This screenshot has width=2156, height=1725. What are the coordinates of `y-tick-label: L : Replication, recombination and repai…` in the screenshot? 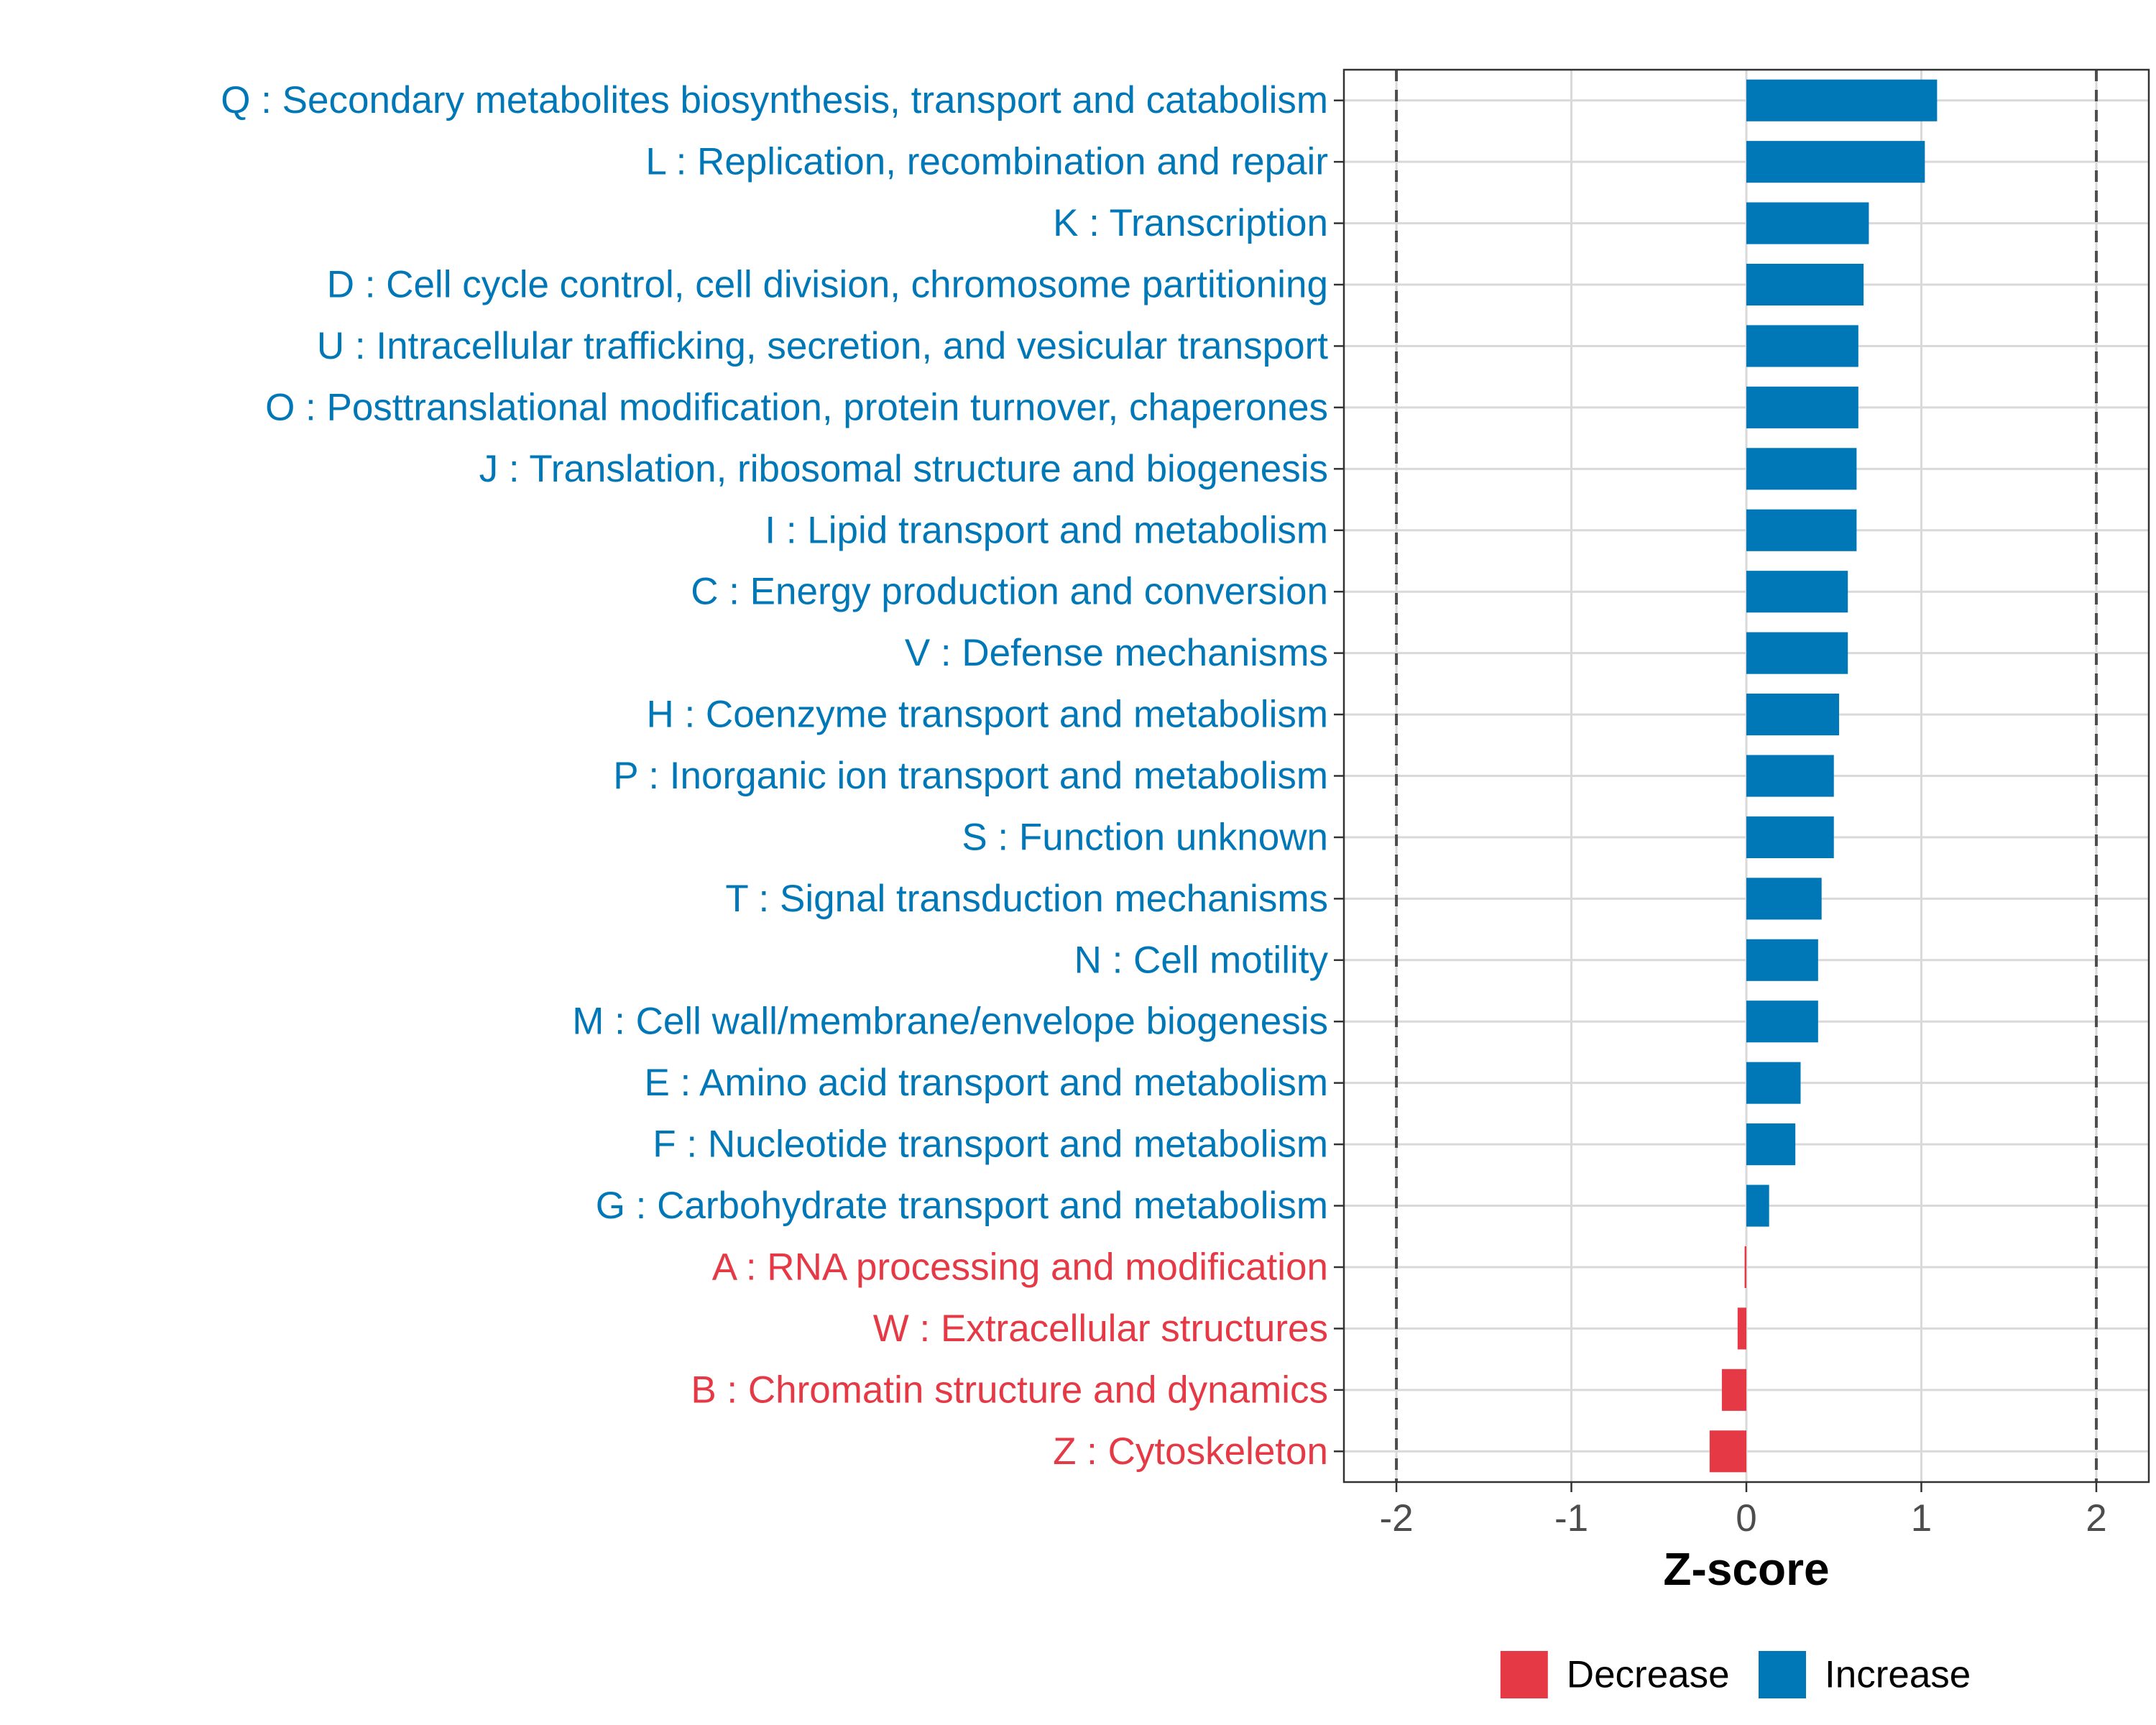 It's located at (987, 162).